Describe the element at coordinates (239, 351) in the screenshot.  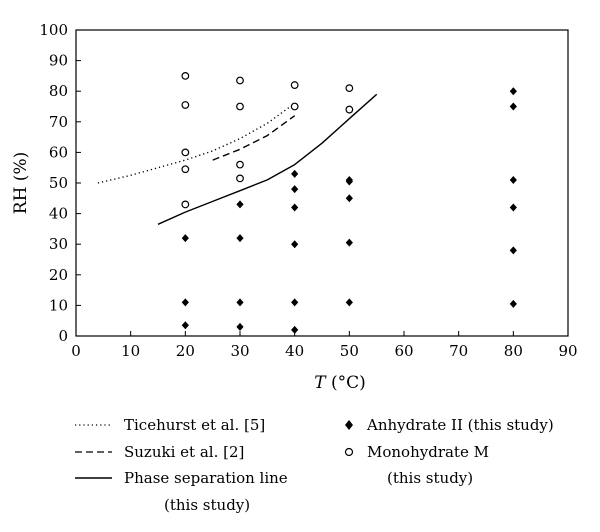
I see `x-tick-label: 30` at that location.